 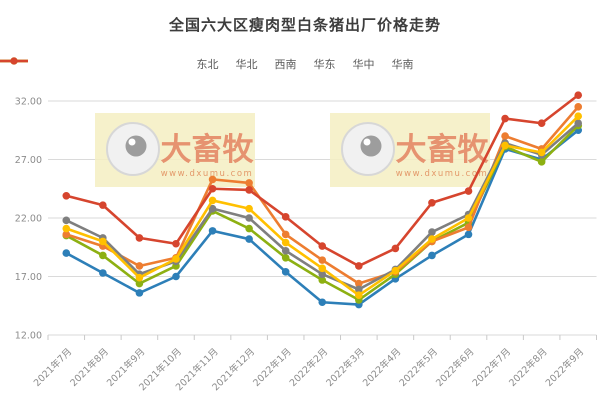 What do you see at coordinates (28, 219) in the screenshot?
I see `y-axis-labels: 12.00 17.00 22.00 27.00 32.00` at bounding box center [28, 219].